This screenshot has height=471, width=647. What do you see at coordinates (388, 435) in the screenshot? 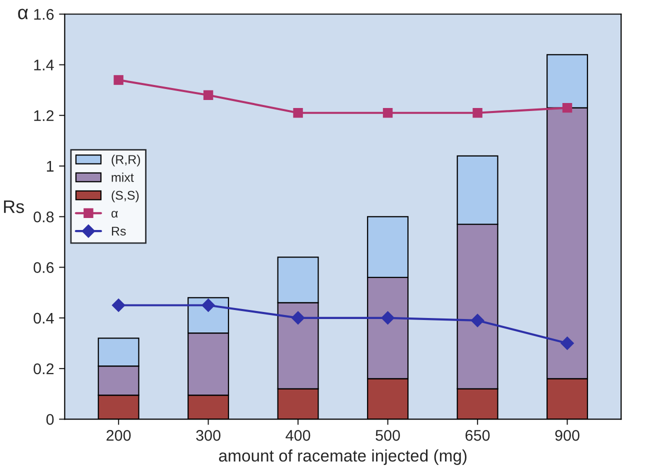
I see `x-tick-label: 500` at bounding box center [388, 435].